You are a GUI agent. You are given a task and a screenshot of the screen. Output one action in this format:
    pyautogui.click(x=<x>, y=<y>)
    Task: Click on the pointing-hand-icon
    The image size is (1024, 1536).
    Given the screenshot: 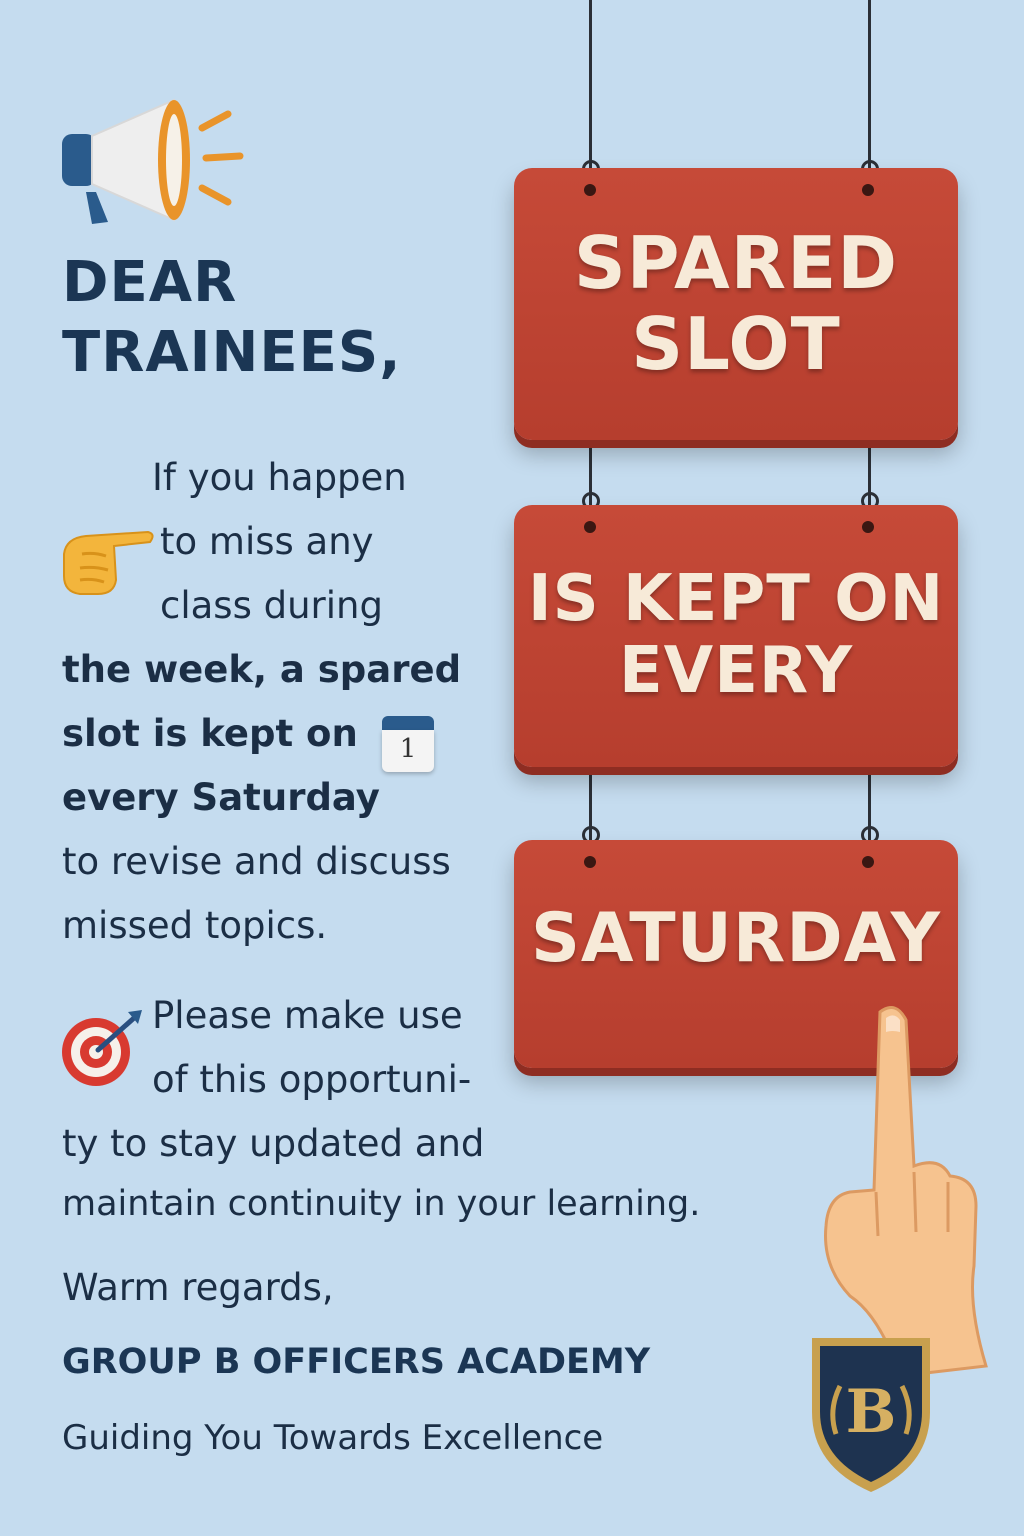 What is the action you would take?
    pyautogui.click(x=108, y=562)
    